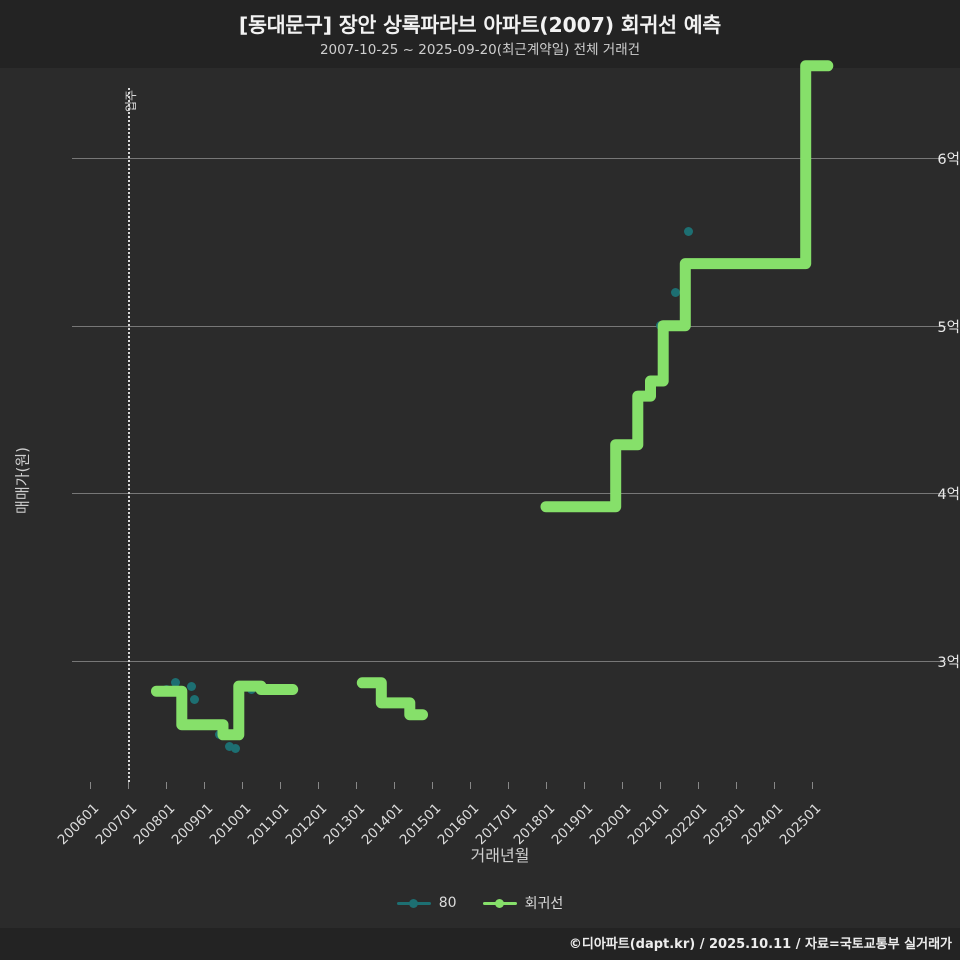 The image size is (960, 960). I want to click on legend-label: 회귀선, so click(544, 904).